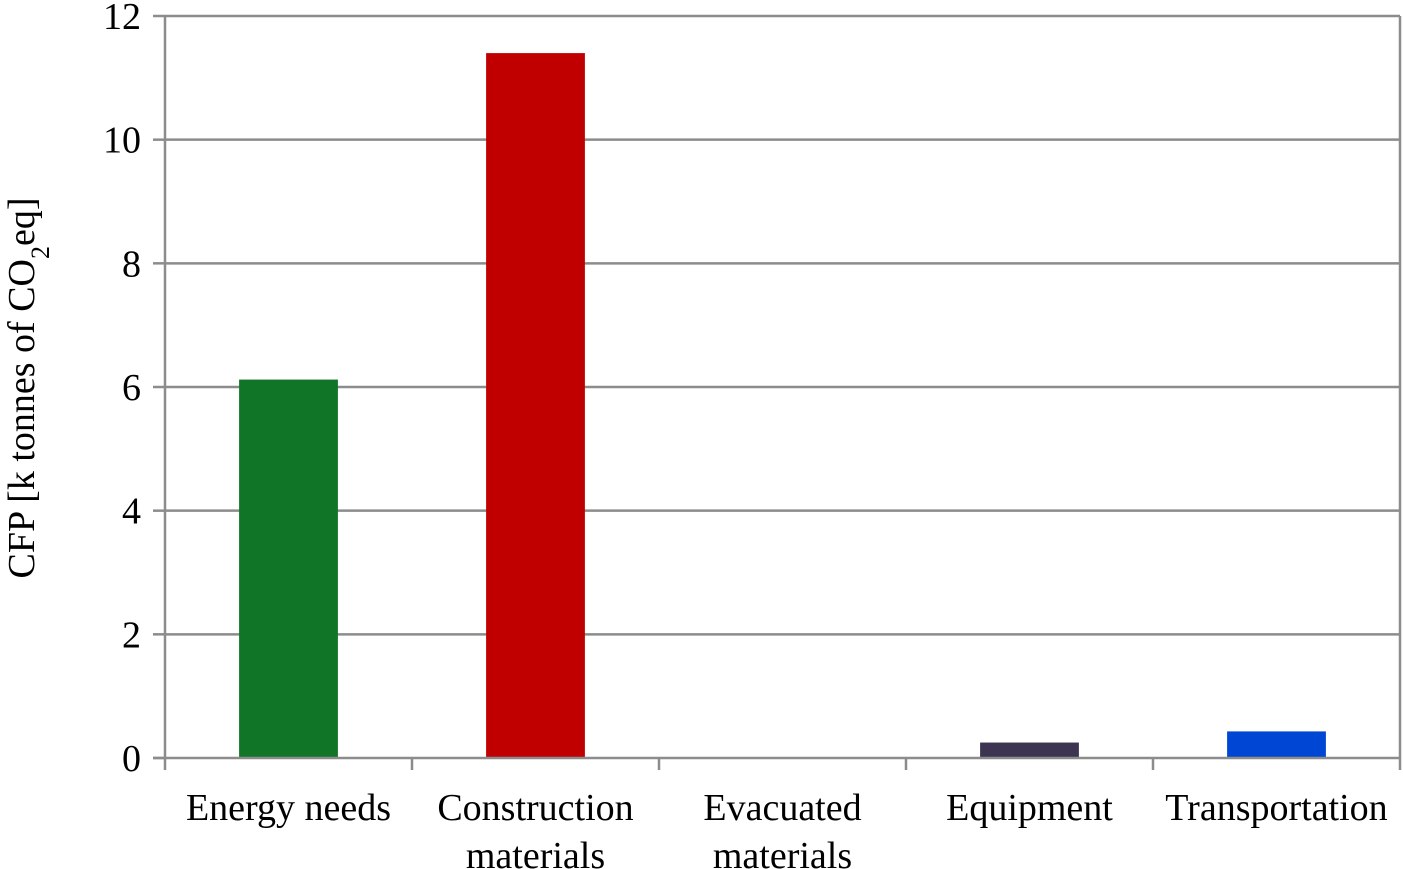 This screenshot has height=869, width=1403. Describe the element at coordinates (122, 141) in the screenshot. I see `y-tick-label: 10` at that location.